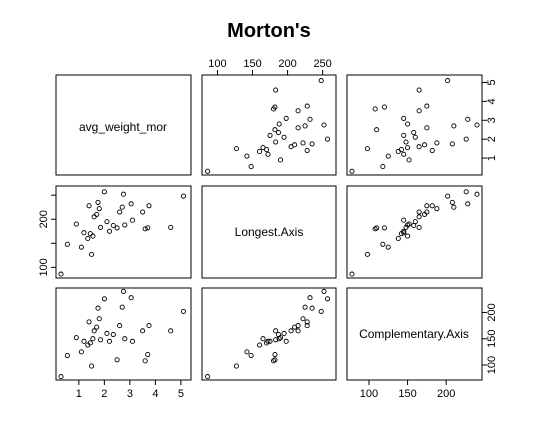 The width and height of the screenshot is (539, 437). I want to click on bottom-axis-tick-label: 4, so click(155, 394).